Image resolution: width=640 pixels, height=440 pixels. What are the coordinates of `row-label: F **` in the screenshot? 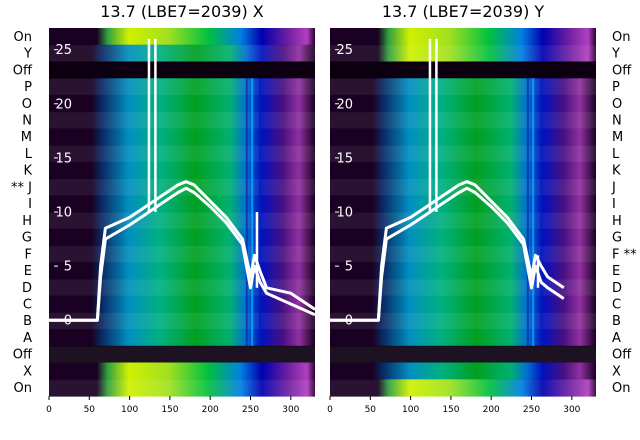 It's located at (624, 254).